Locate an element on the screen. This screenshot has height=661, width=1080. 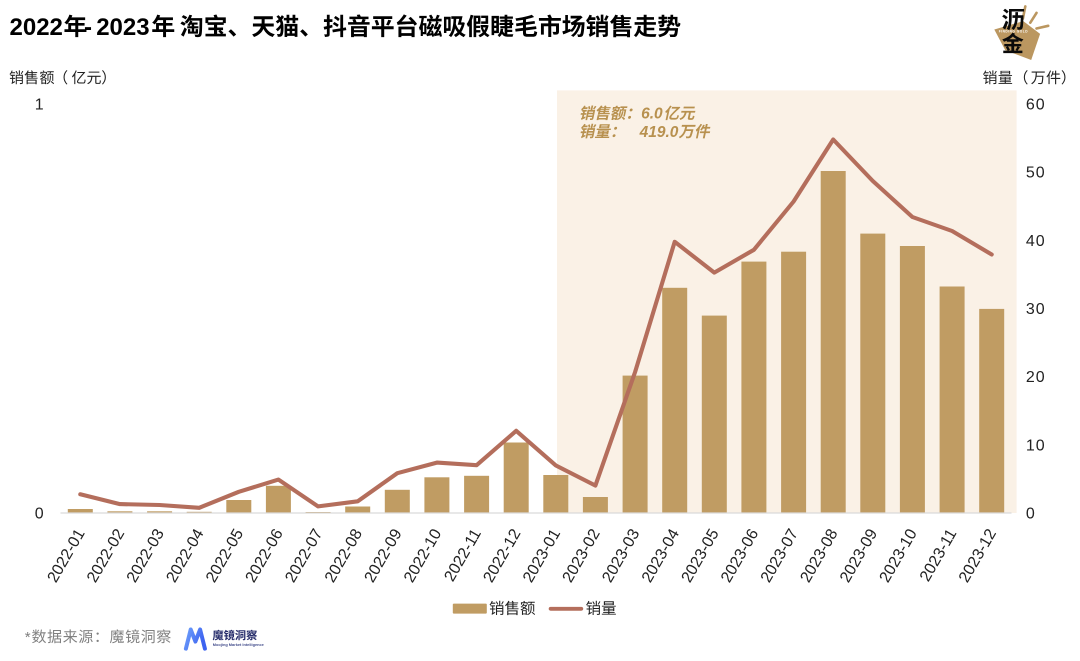
svg-text: 6.0 is located at coordinates (652, 114).